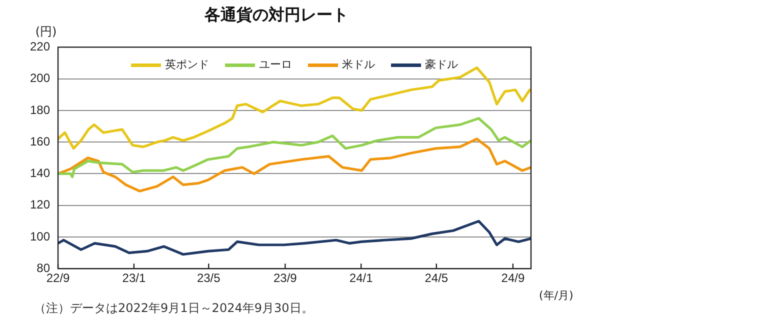 This screenshot has height=331, width=767. Describe the element at coordinates (556, 295) in the screenshot. I see `x-axis-title: (年/月)` at that location.